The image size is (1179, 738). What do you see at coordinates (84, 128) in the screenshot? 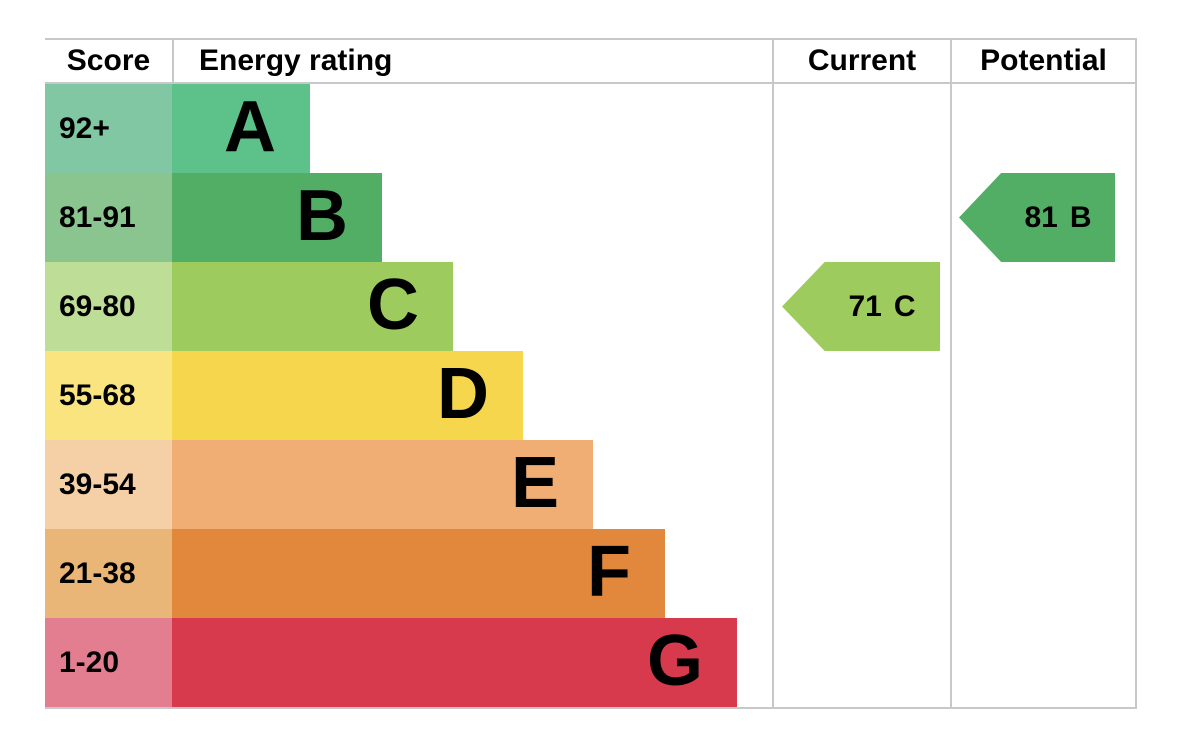
I see `score-range-label: 92+` at bounding box center [84, 128].